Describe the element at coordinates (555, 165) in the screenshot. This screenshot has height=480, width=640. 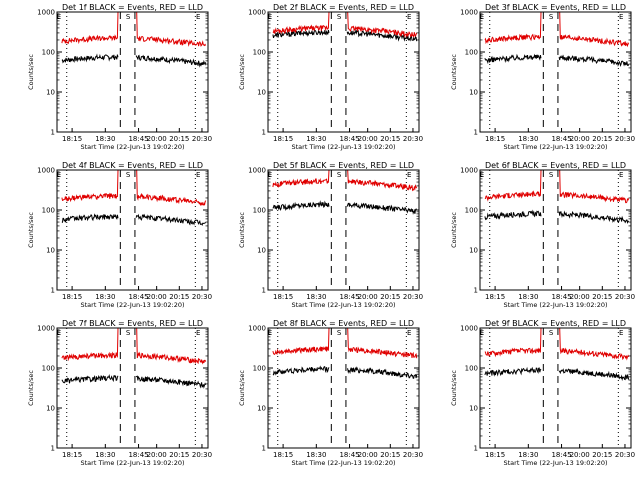
I see `plot-title: Det 6f BLACK = Events, RED = LLD` at that location.